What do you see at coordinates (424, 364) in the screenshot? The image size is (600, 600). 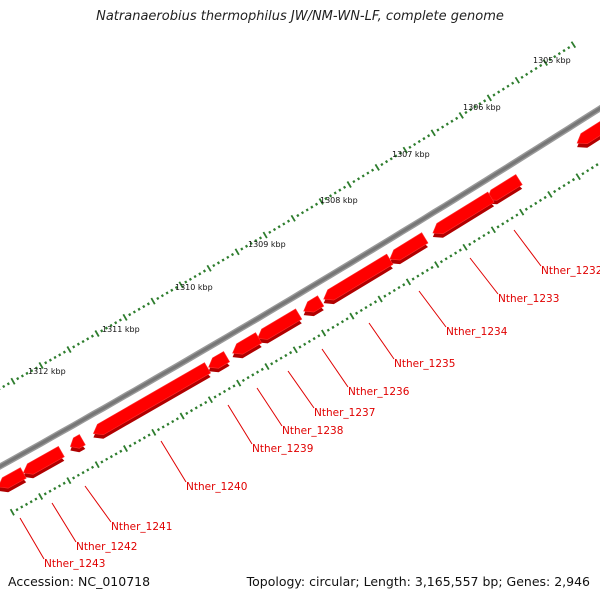 I see `gene-label: Nther_1235` at bounding box center [424, 364].